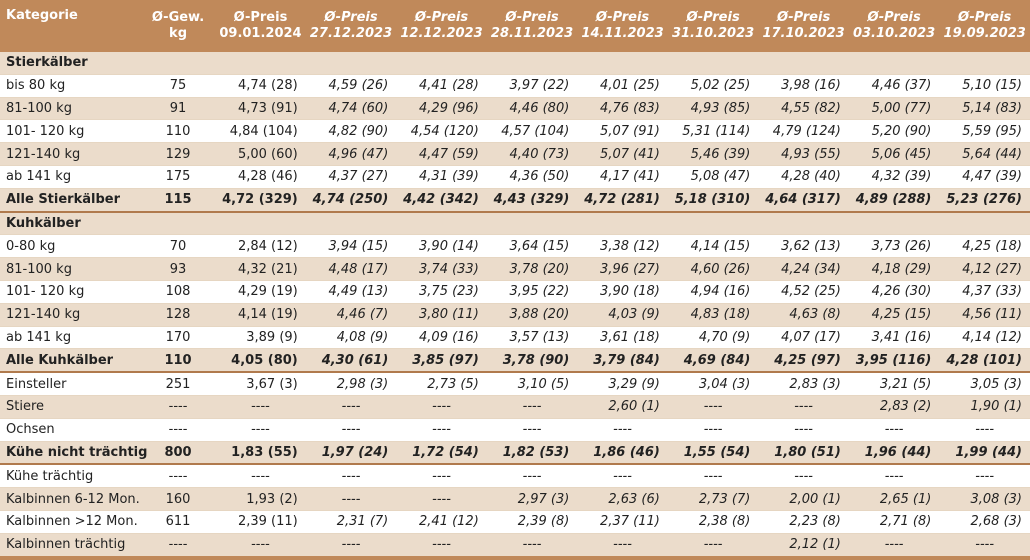 This screenshot has width=1030, height=560. What do you see at coordinates (351, 338) in the screenshot?
I see `price-cell: 4,08 (9)` at bounding box center [351, 338].